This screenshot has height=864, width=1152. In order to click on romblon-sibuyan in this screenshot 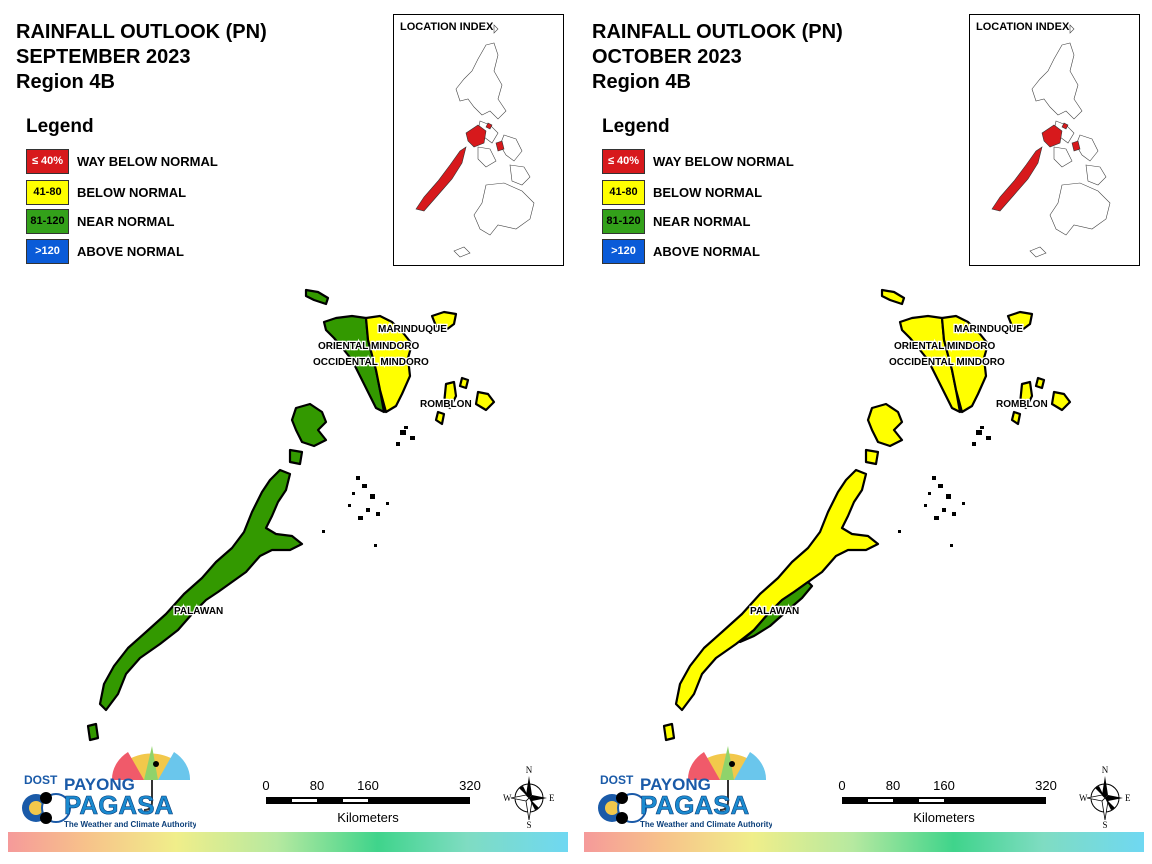, I will do `click(1061, 401)`.